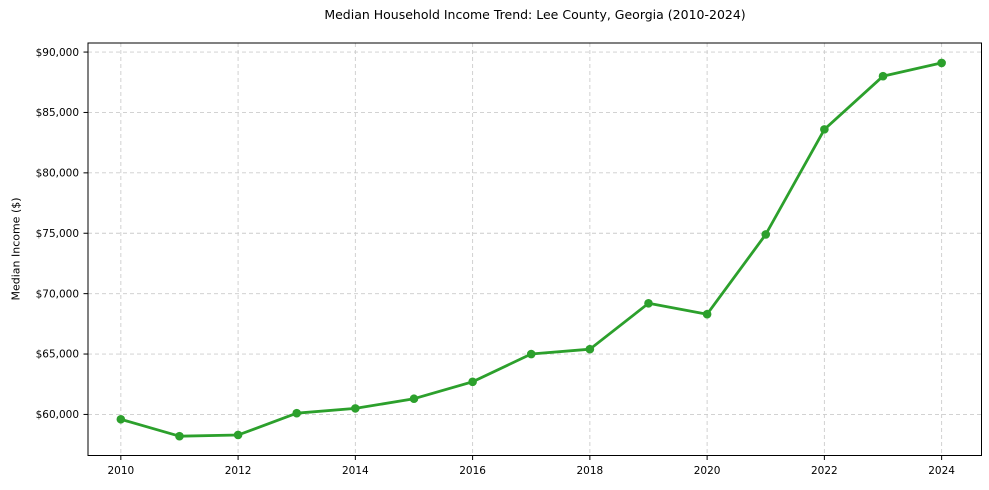 The height and width of the screenshot is (490, 989). I want to click on x-tick-label-2010: 2010, so click(120, 471).